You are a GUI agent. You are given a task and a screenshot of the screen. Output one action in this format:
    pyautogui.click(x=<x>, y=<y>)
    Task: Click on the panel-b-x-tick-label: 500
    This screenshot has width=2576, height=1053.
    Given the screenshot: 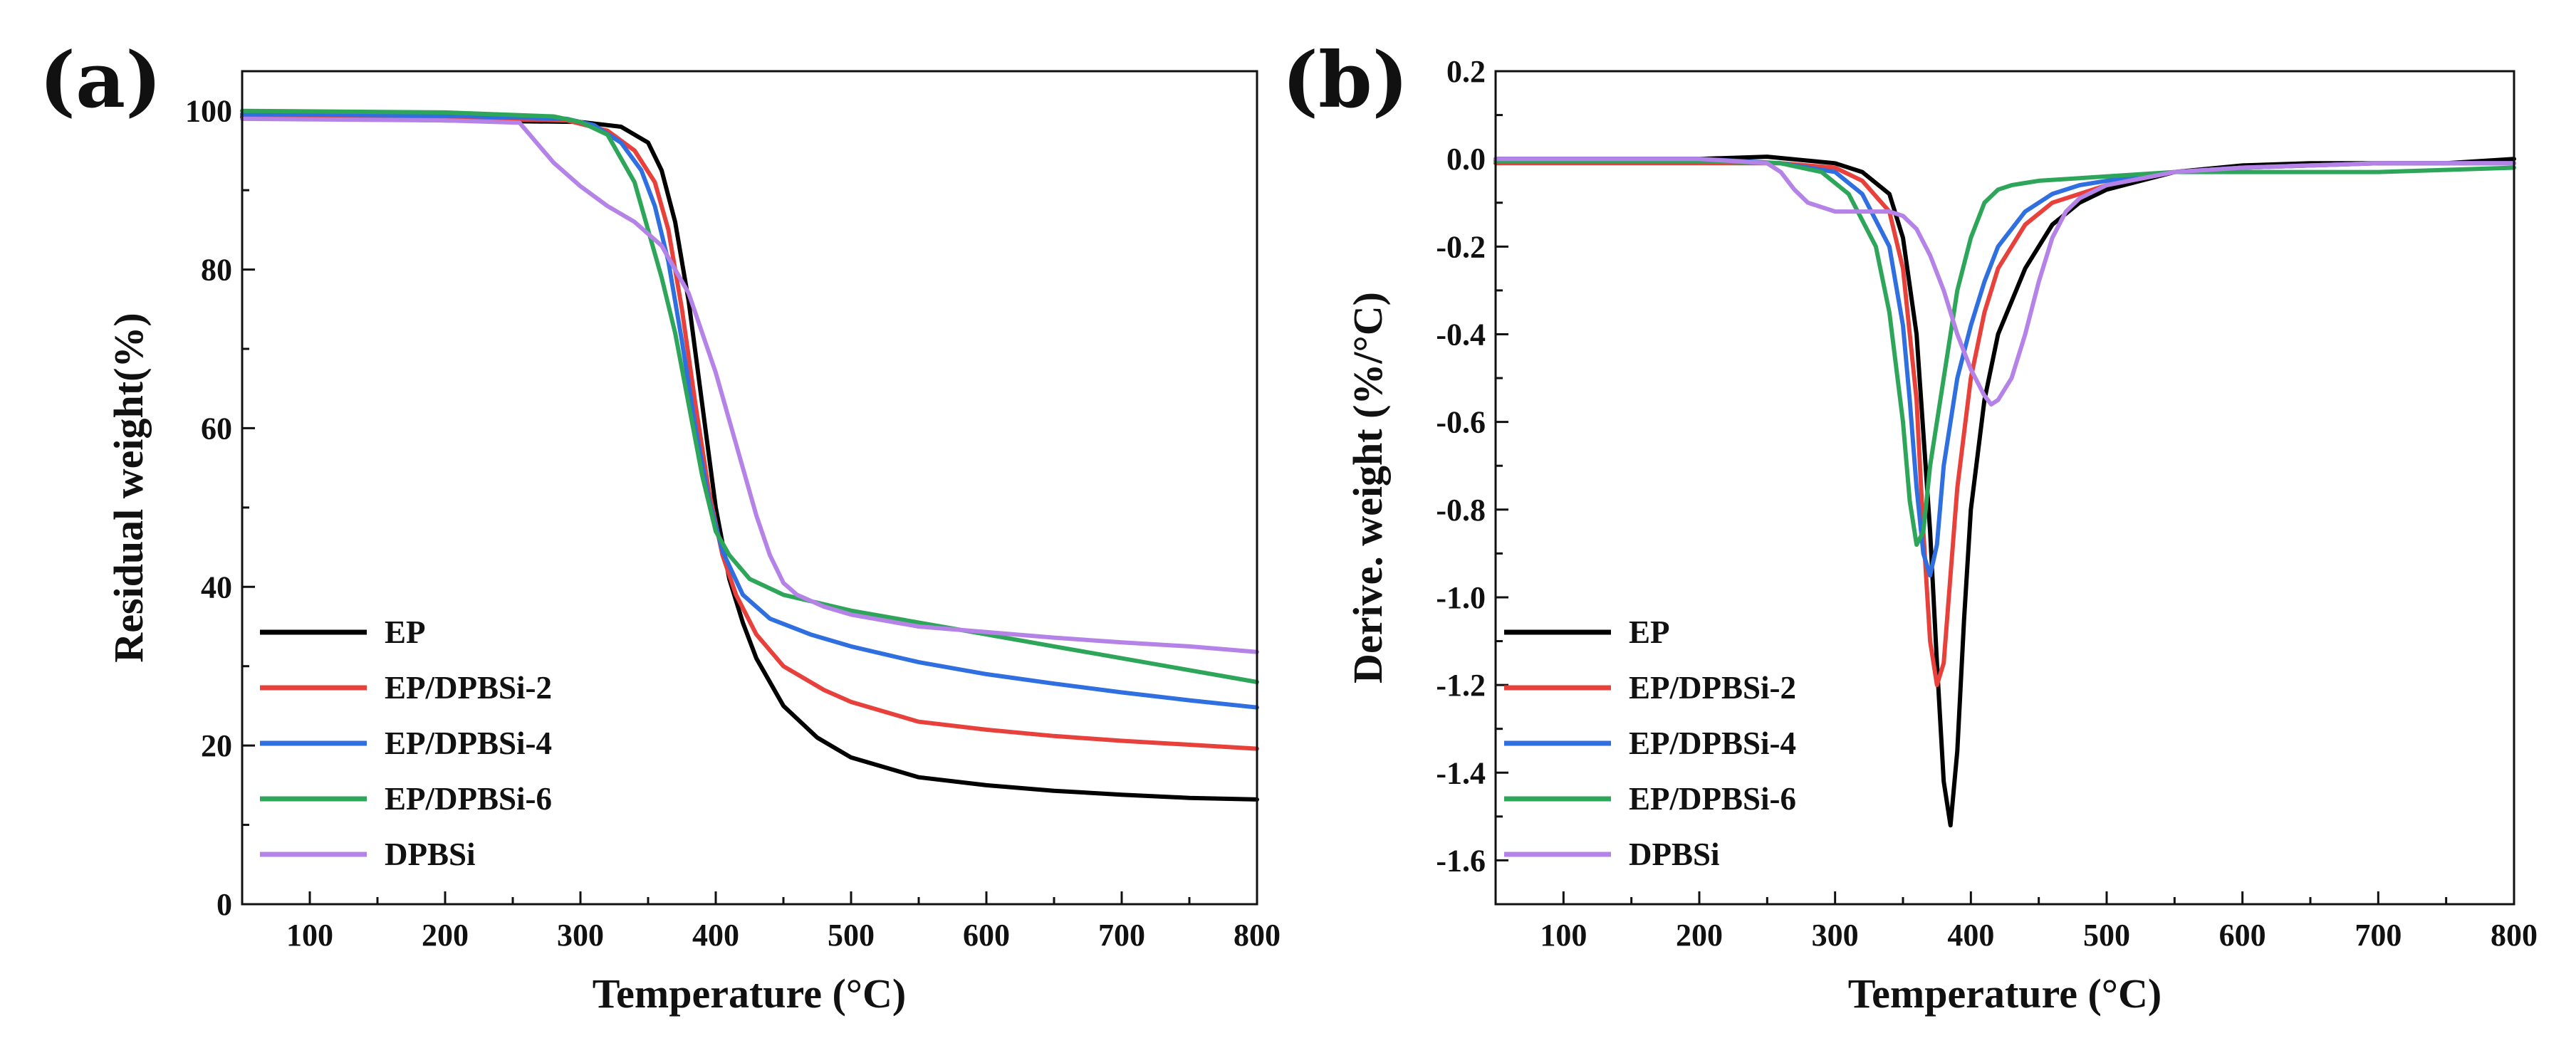 What is the action you would take?
    pyautogui.click(x=2106, y=936)
    